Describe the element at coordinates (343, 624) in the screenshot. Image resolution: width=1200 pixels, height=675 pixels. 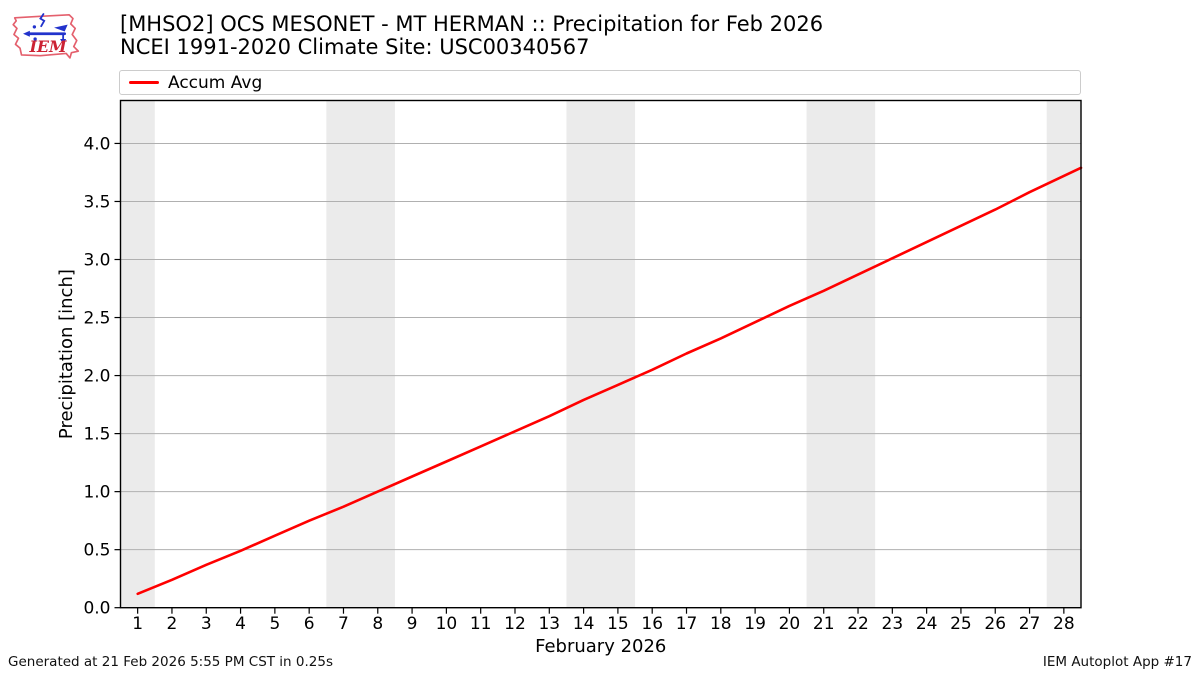
I see `x-tick-label: 7` at that location.